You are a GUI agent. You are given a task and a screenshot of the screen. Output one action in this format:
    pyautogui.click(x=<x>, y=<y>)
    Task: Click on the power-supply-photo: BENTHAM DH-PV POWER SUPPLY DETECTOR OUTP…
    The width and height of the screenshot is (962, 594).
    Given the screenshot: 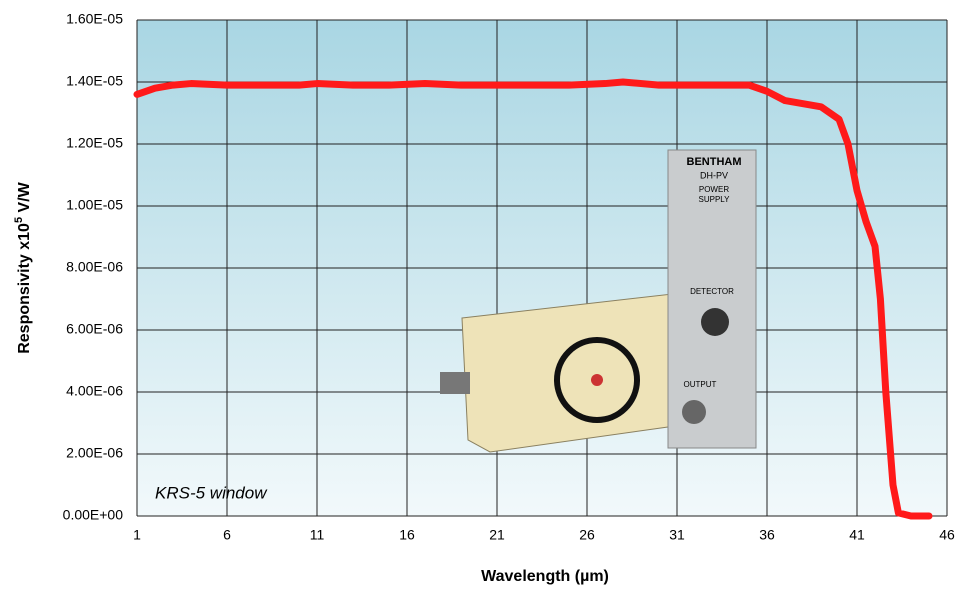 What is the action you would take?
    pyautogui.click(x=712, y=299)
    